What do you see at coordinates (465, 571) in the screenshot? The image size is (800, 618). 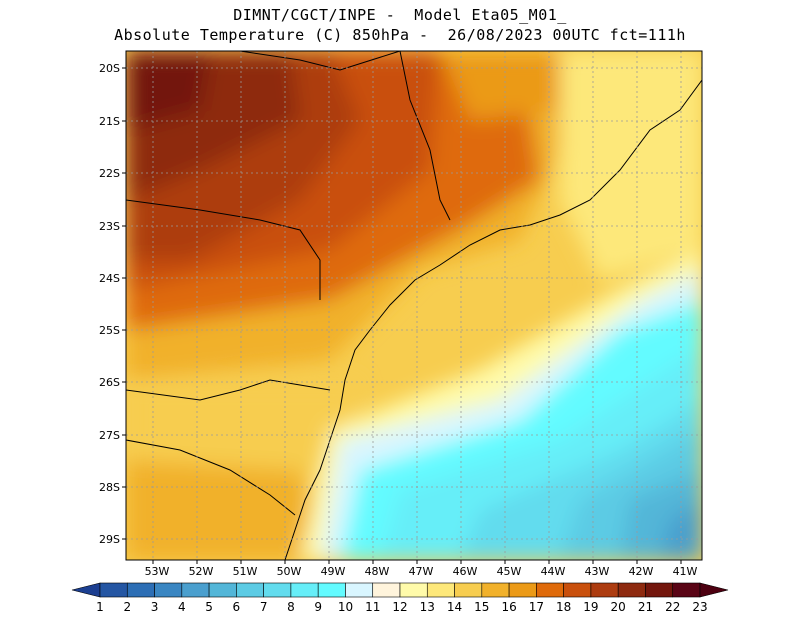 I see `lon-label: 46W` at bounding box center [465, 571].